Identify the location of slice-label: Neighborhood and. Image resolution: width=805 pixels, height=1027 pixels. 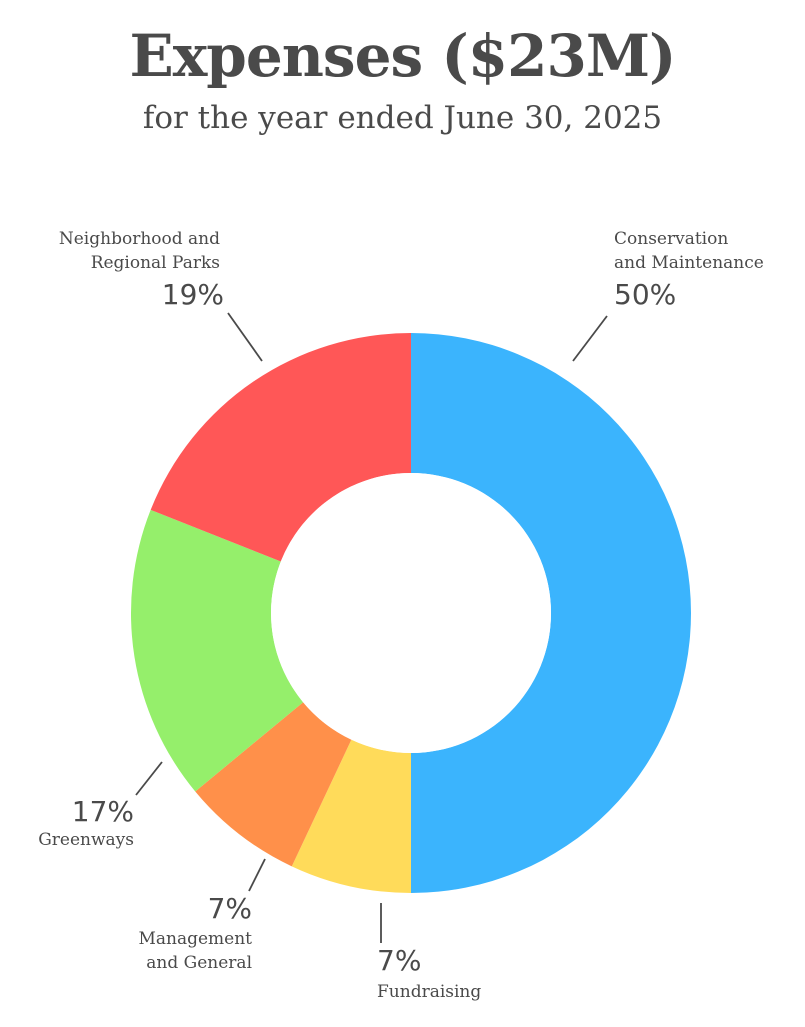
(139, 239).